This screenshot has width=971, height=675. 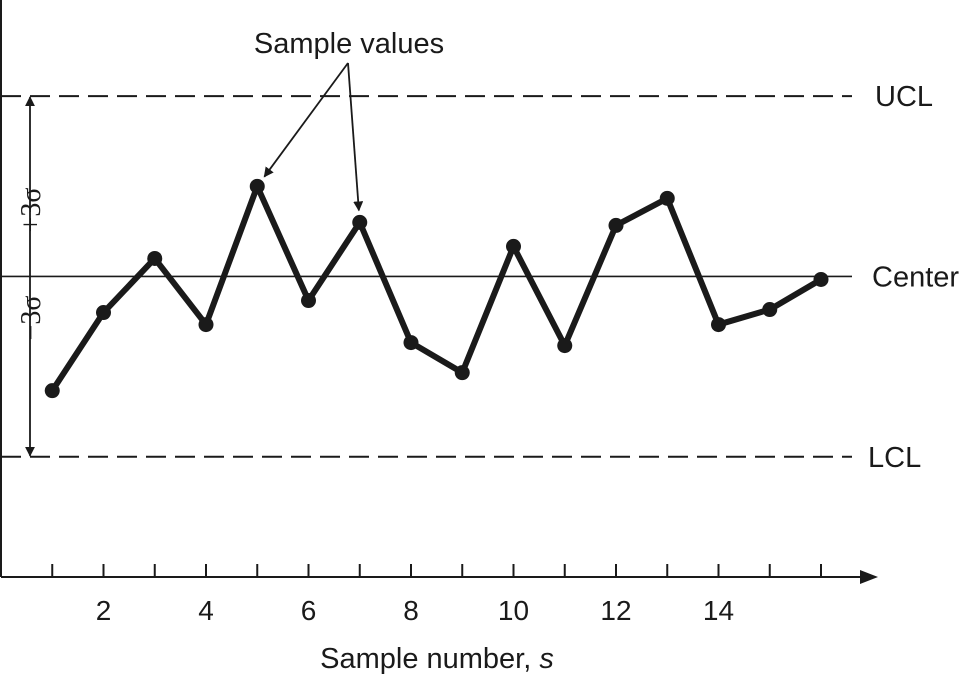 What do you see at coordinates (904, 97) in the screenshot?
I see `ucl-label: UCL` at bounding box center [904, 97].